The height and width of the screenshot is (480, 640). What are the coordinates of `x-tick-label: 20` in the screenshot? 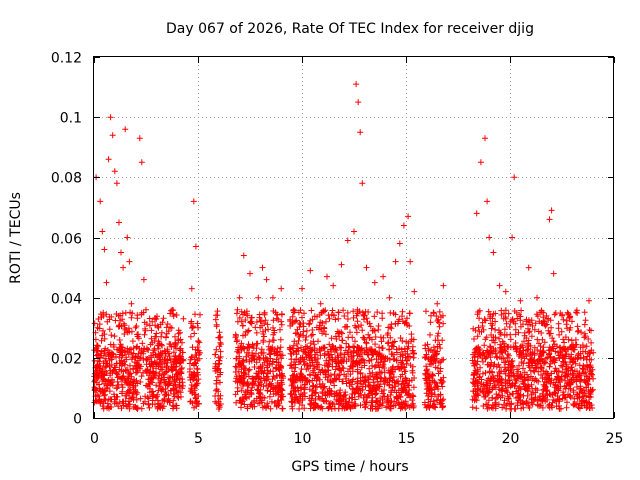 It's located at (511, 439).